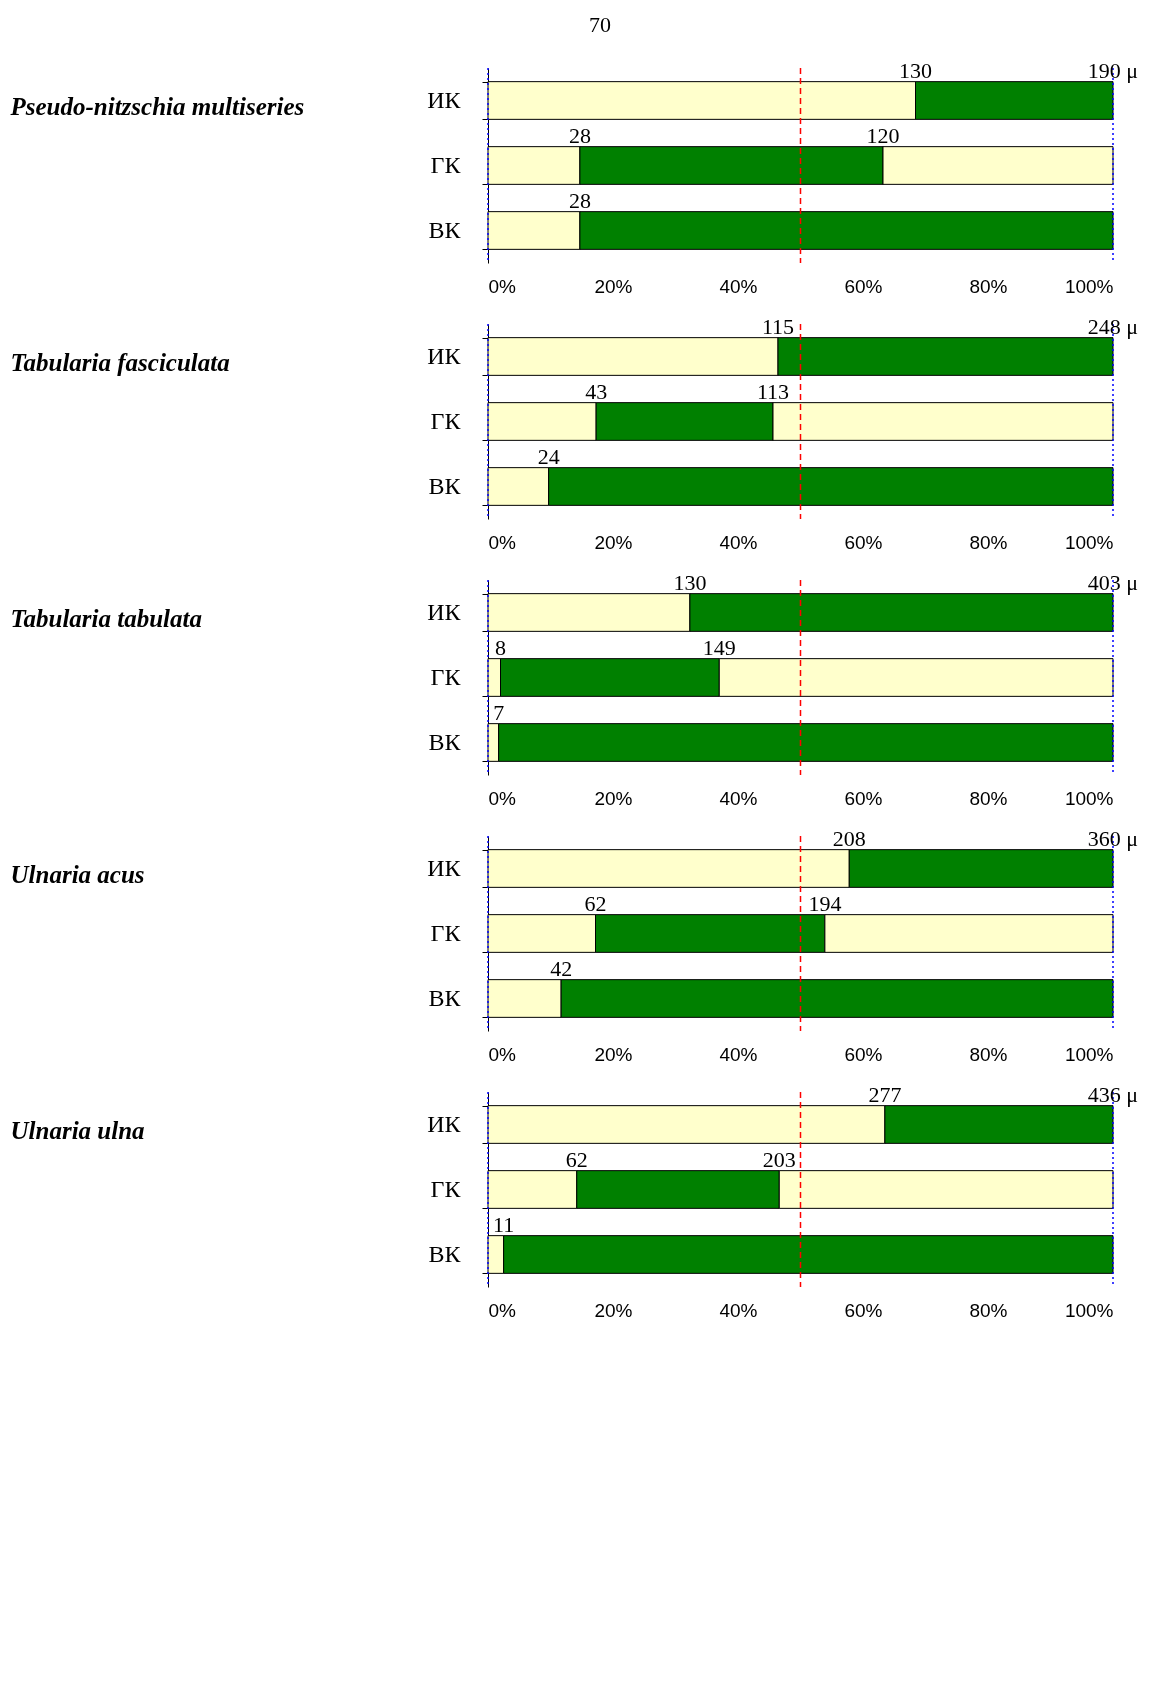 The width and height of the screenshot is (1160, 1705). I want to click on annotation: 277, so click(885, 1094).